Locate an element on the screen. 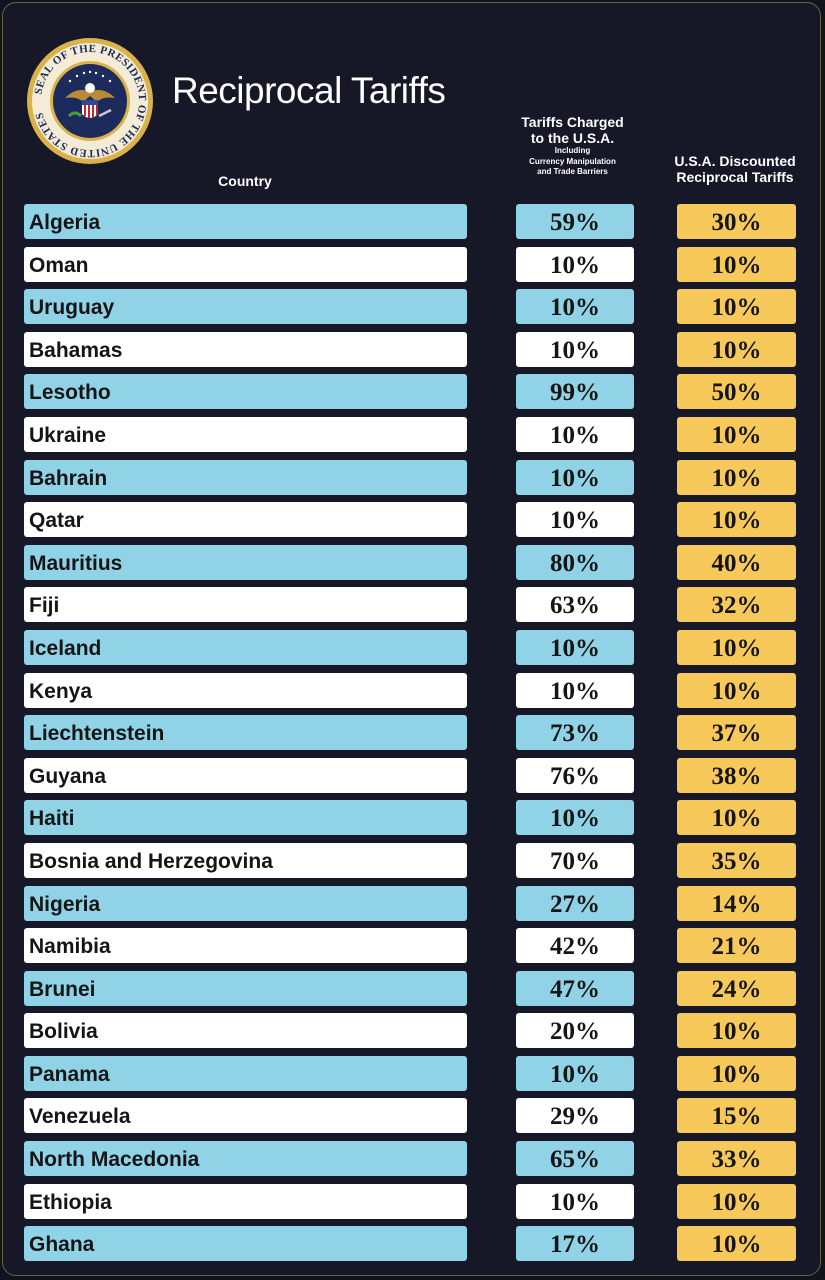  reciprocal-cell: 21% is located at coordinates (736, 946).